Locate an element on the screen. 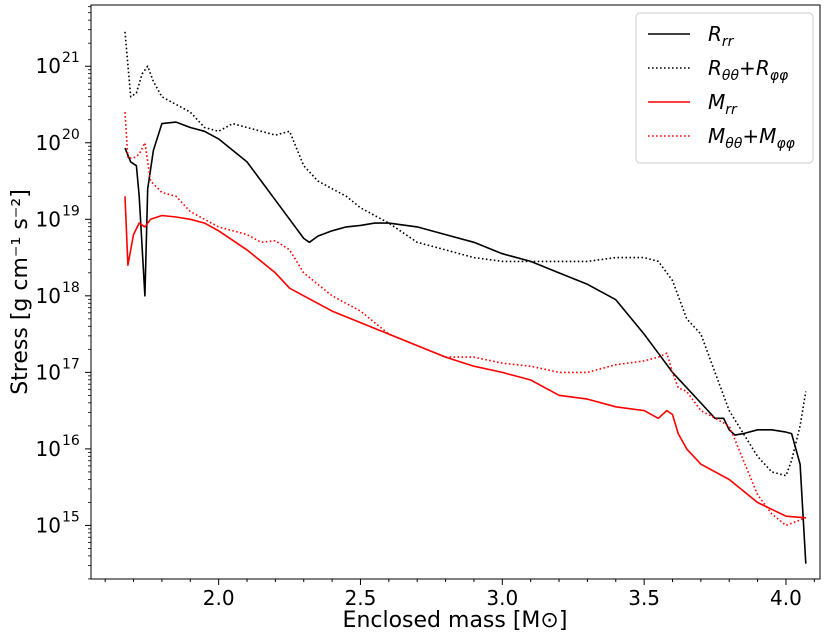  y-tick-exponent: 17 is located at coordinates (71, 364).